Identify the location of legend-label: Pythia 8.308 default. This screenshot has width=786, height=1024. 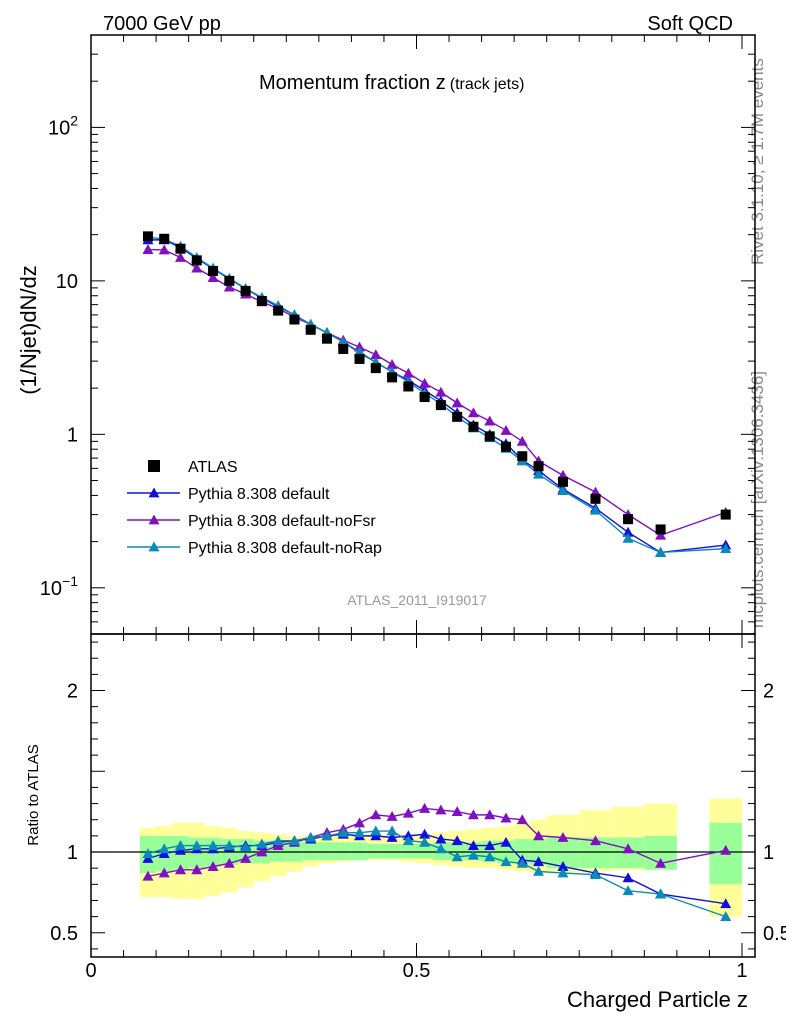
(259, 494).